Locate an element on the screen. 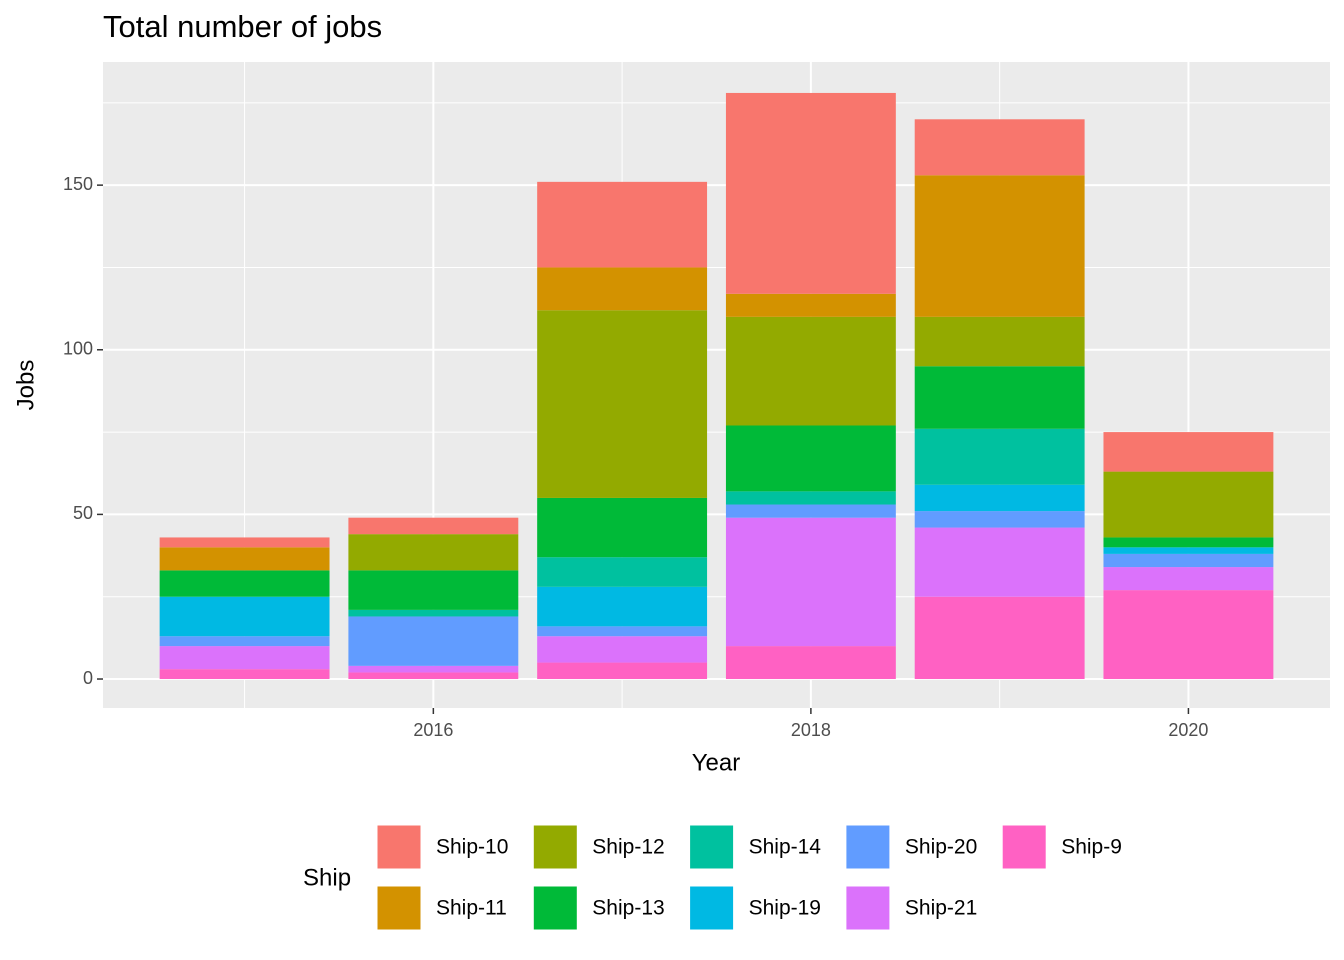  y-axis-label: Jobs is located at coordinates (25, 385).